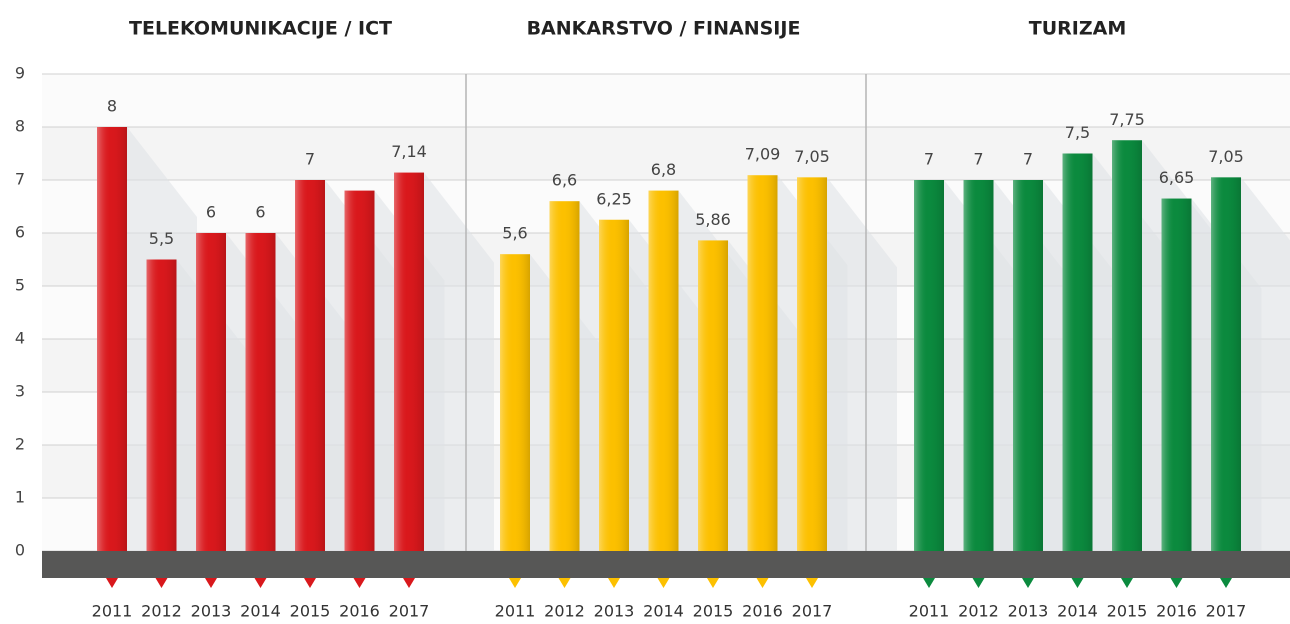 The image size is (1290, 624). Describe the element at coordinates (260, 29) in the screenshot. I see `panel-title: TELEKOMUNIKACIJE / ICT` at that location.